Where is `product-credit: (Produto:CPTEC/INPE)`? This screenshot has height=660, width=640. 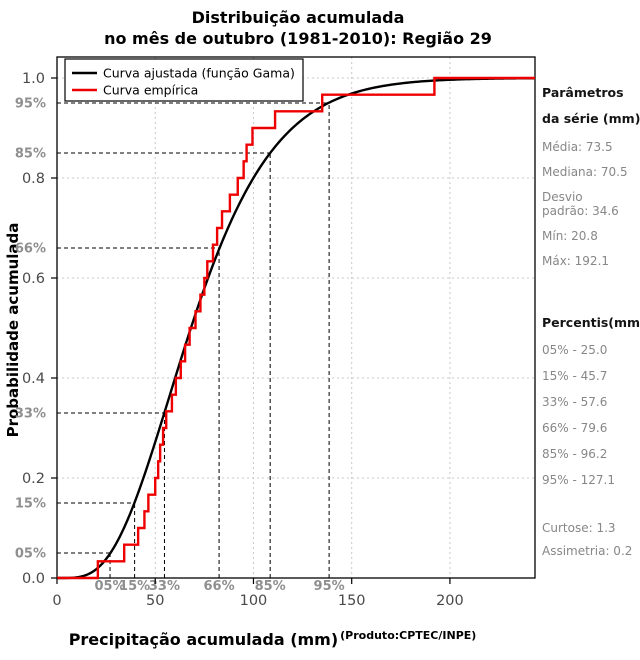
product-credit: (Produto:CPTEC/INPE) is located at coordinates (408, 635).